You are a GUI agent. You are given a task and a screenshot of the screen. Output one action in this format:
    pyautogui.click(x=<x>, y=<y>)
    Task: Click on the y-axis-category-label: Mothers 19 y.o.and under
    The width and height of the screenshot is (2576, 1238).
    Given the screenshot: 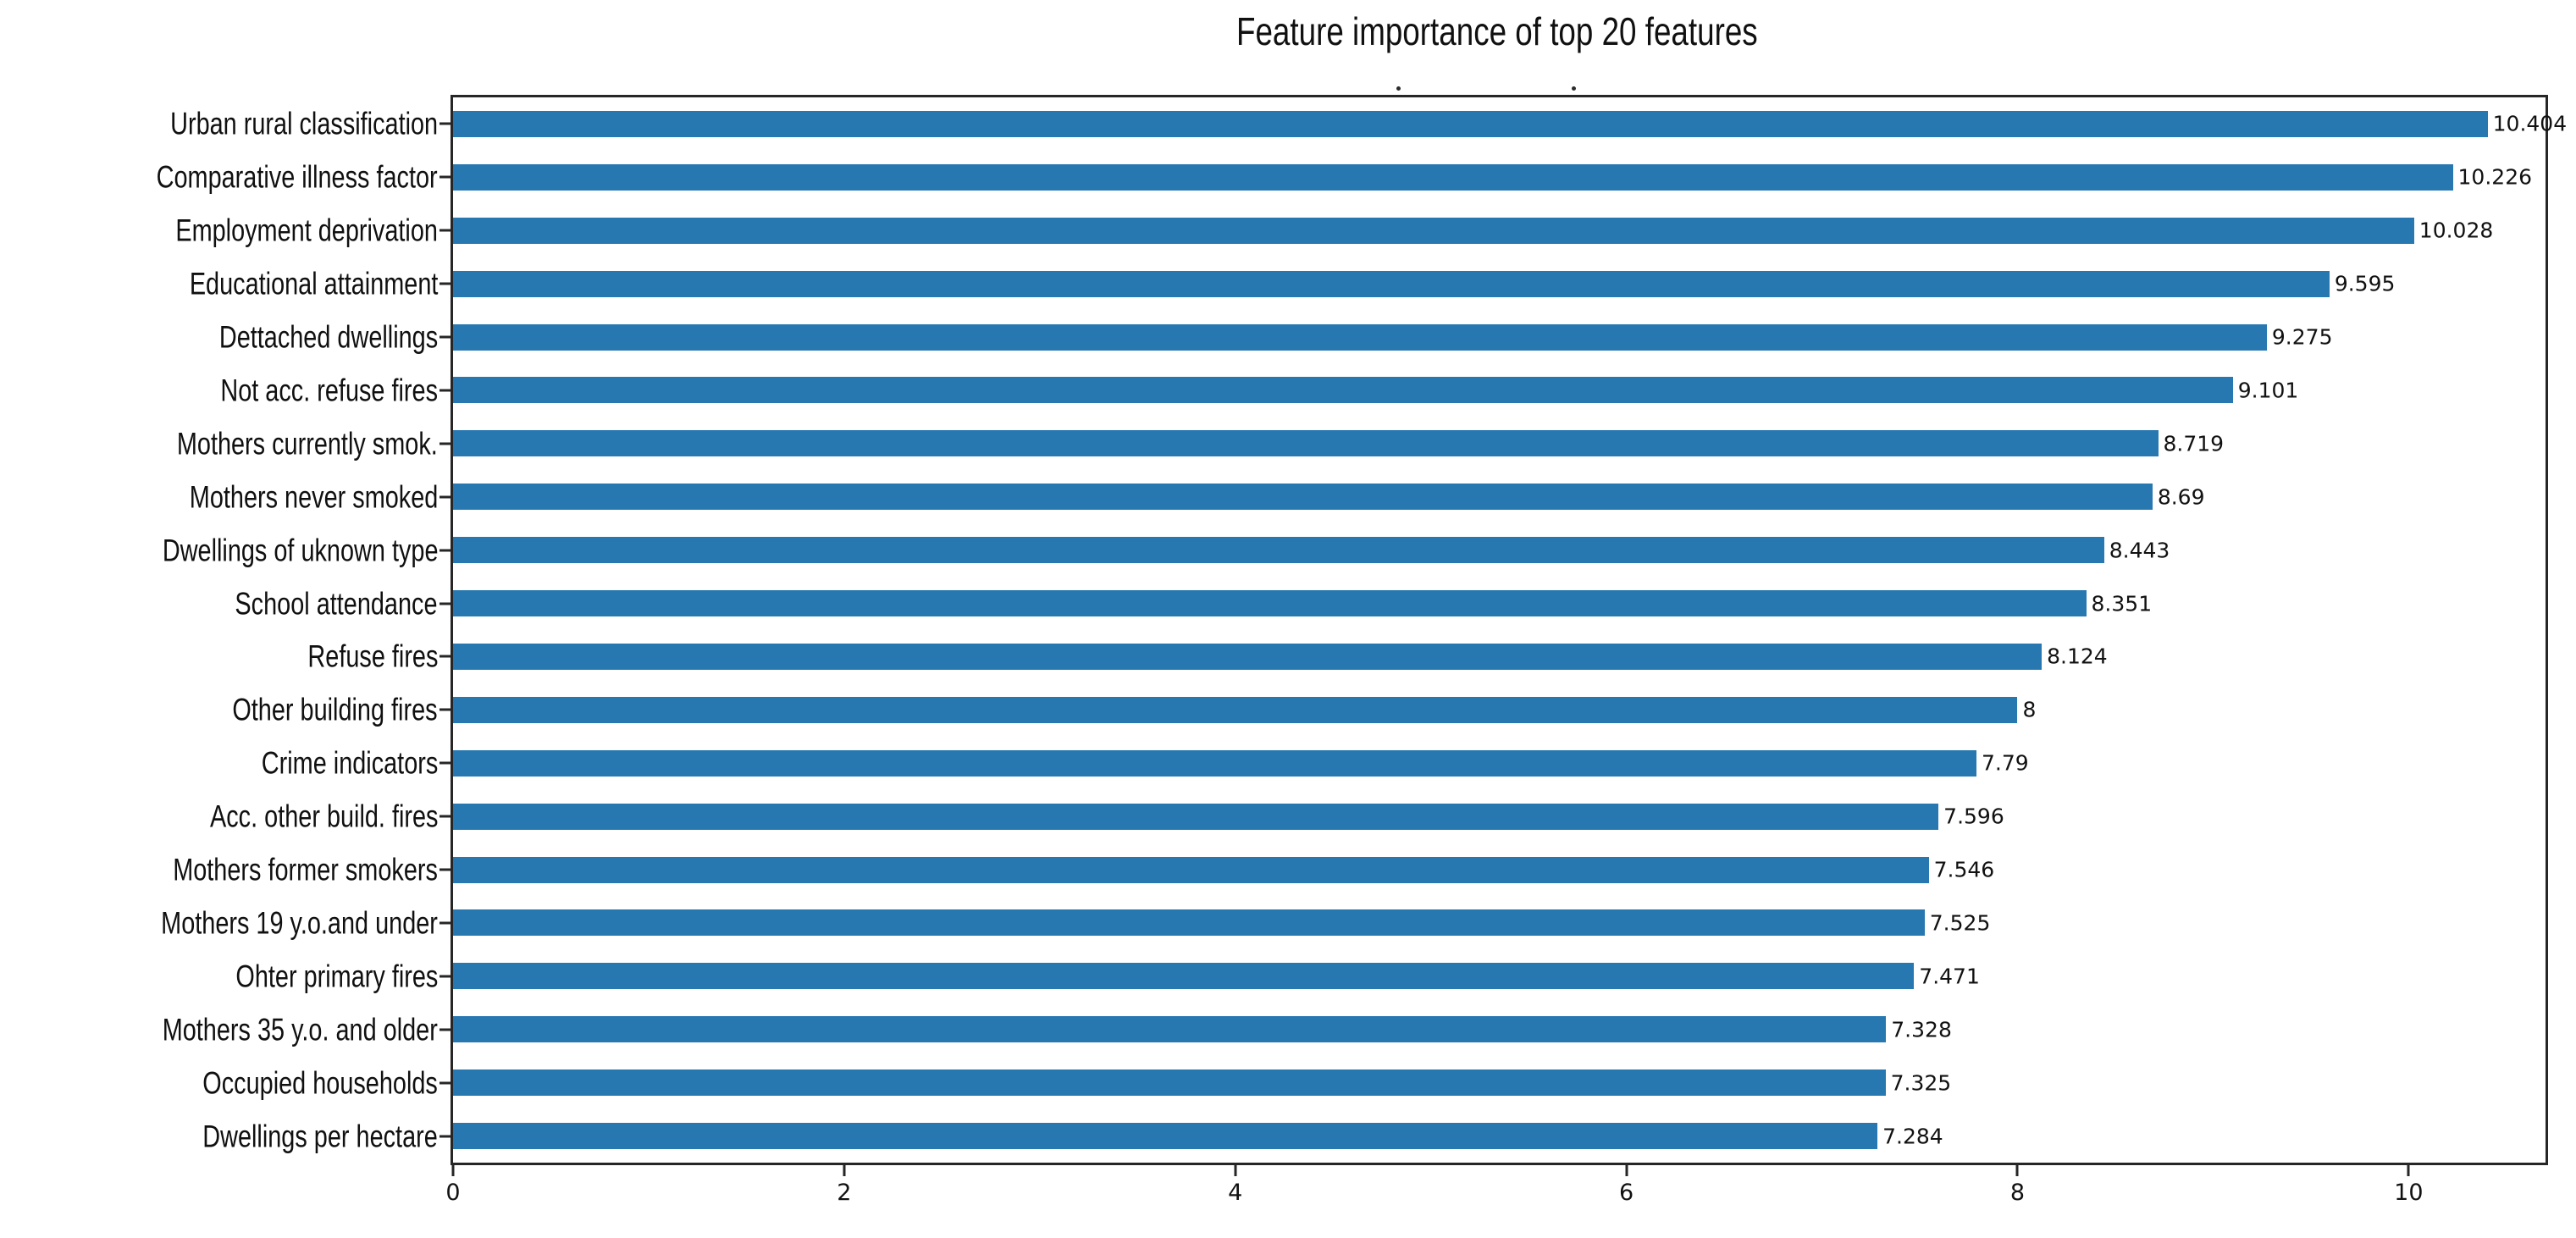 What is the action you would take?
    pyautogui.click(x=260, y=922)
    